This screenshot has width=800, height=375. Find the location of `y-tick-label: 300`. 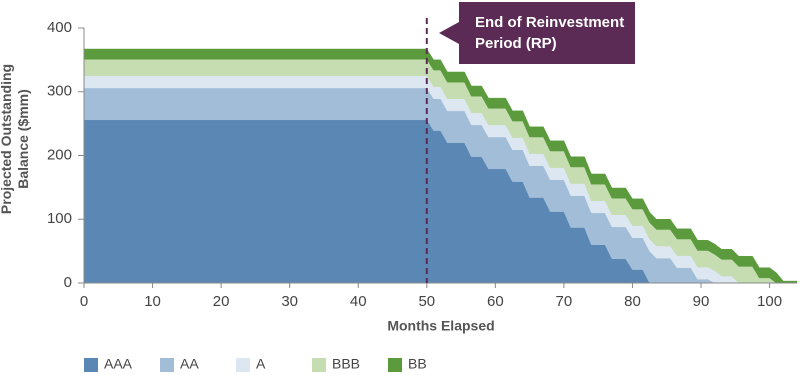

y-tick-label: 300 is located at coordinates (59, 91).